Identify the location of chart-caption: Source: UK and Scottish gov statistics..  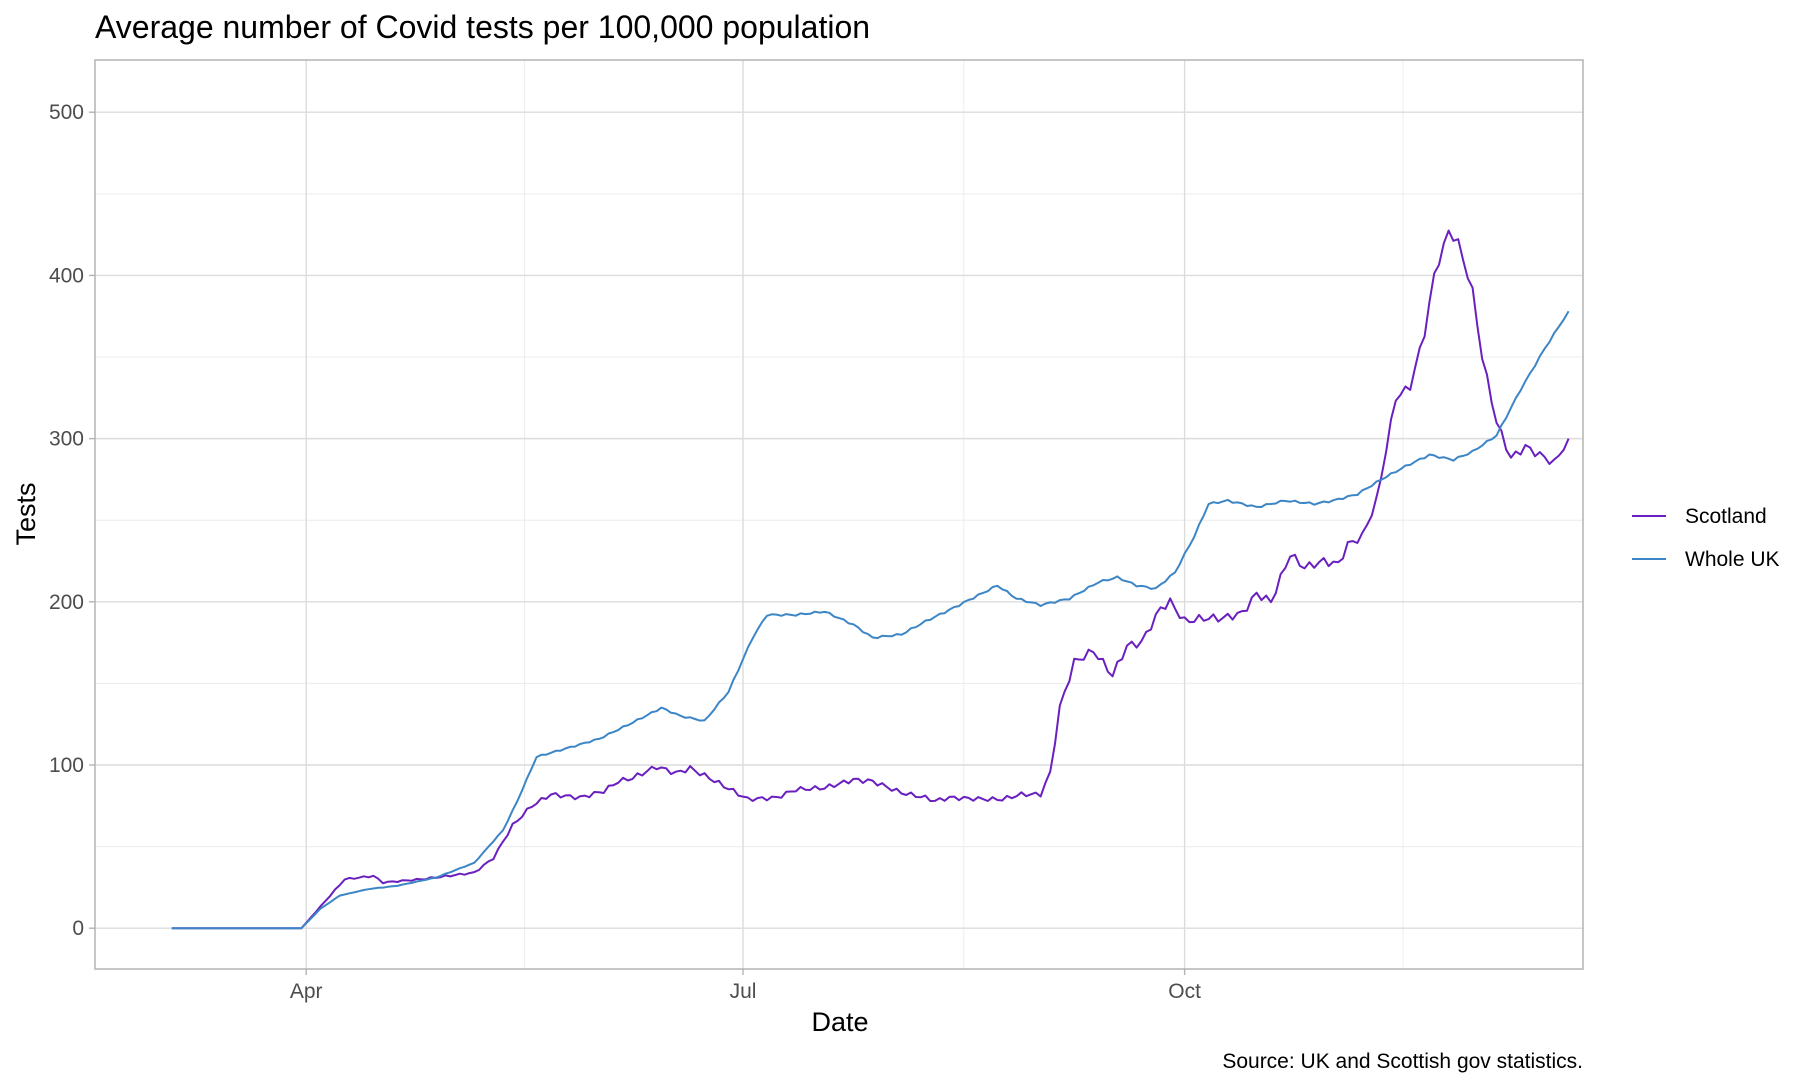
(1402, 1061).